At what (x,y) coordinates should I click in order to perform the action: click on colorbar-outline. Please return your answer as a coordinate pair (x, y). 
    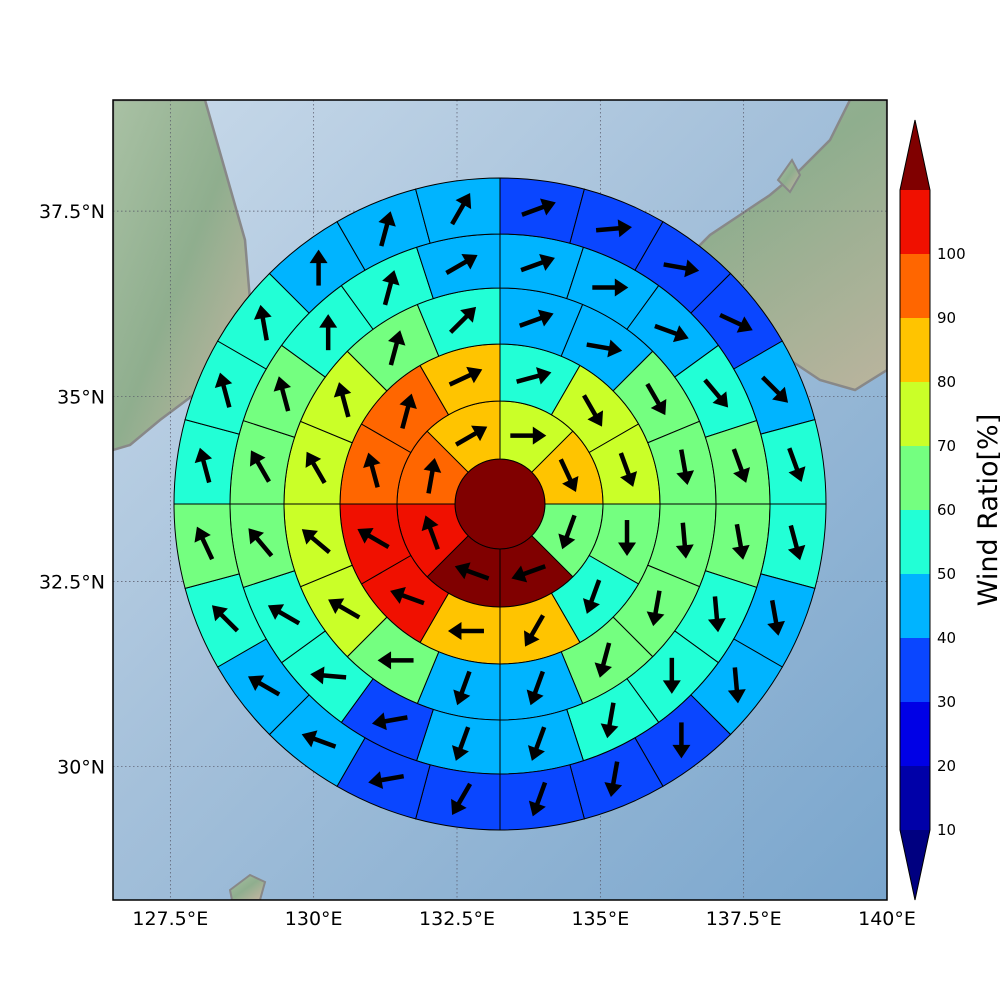
    Looking at the image, I should click on (915, 510).